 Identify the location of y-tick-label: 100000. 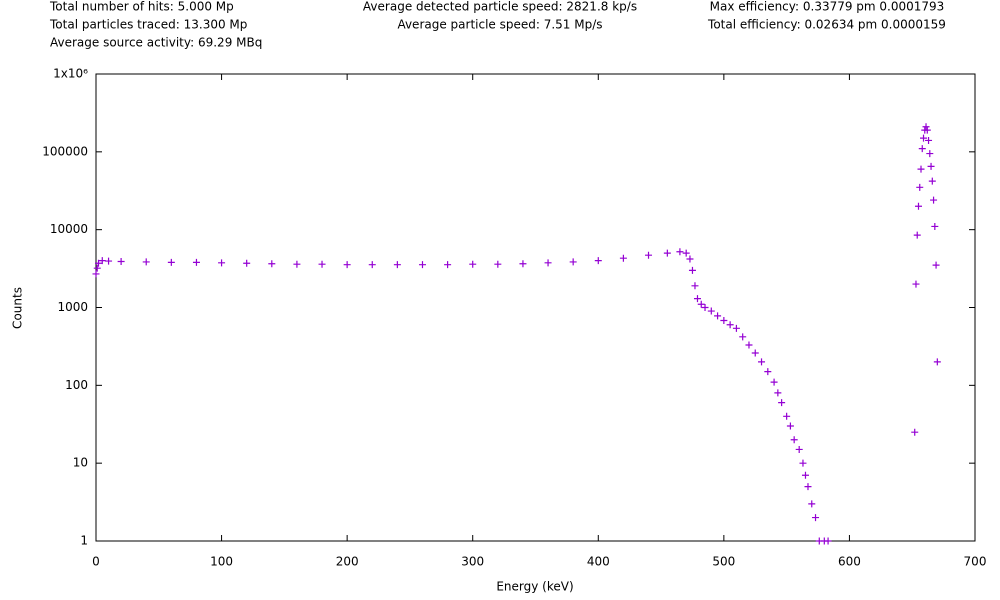
(65, 151).